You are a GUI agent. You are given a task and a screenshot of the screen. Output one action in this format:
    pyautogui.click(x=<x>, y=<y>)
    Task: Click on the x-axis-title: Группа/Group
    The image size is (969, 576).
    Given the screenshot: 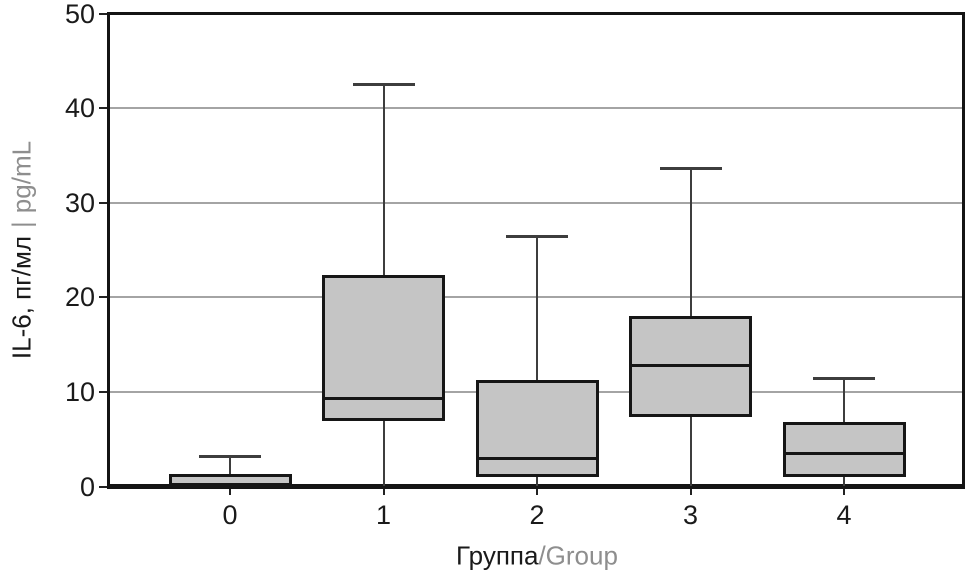 What is the action you would take?
    pyautogui.click(x=537, y=556)
    